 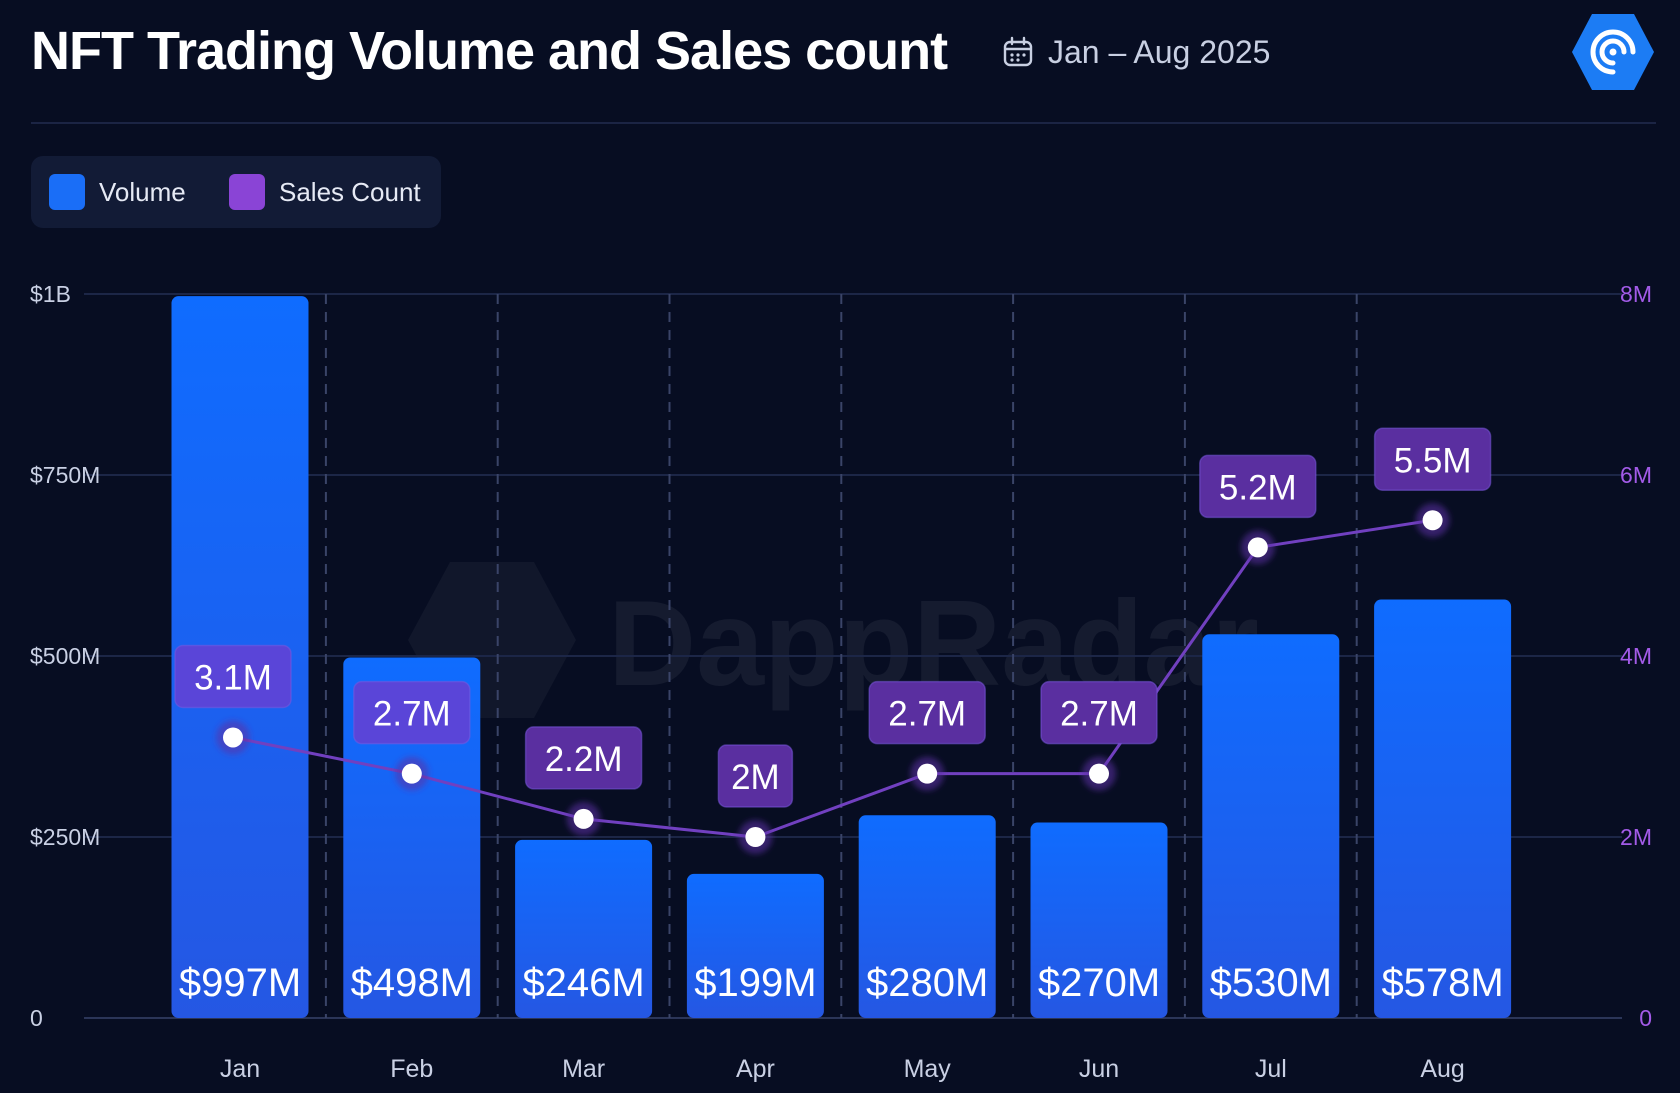 I want to click on legend-label-sales-count: Sales Count, so click(x=350, y=191).